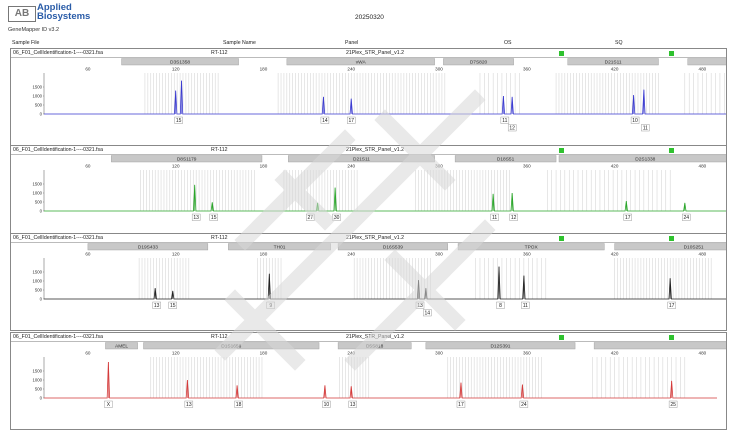 This screenshot has height=440, width=737. I want to click on x-tick-label: 300, so click(439, 353).